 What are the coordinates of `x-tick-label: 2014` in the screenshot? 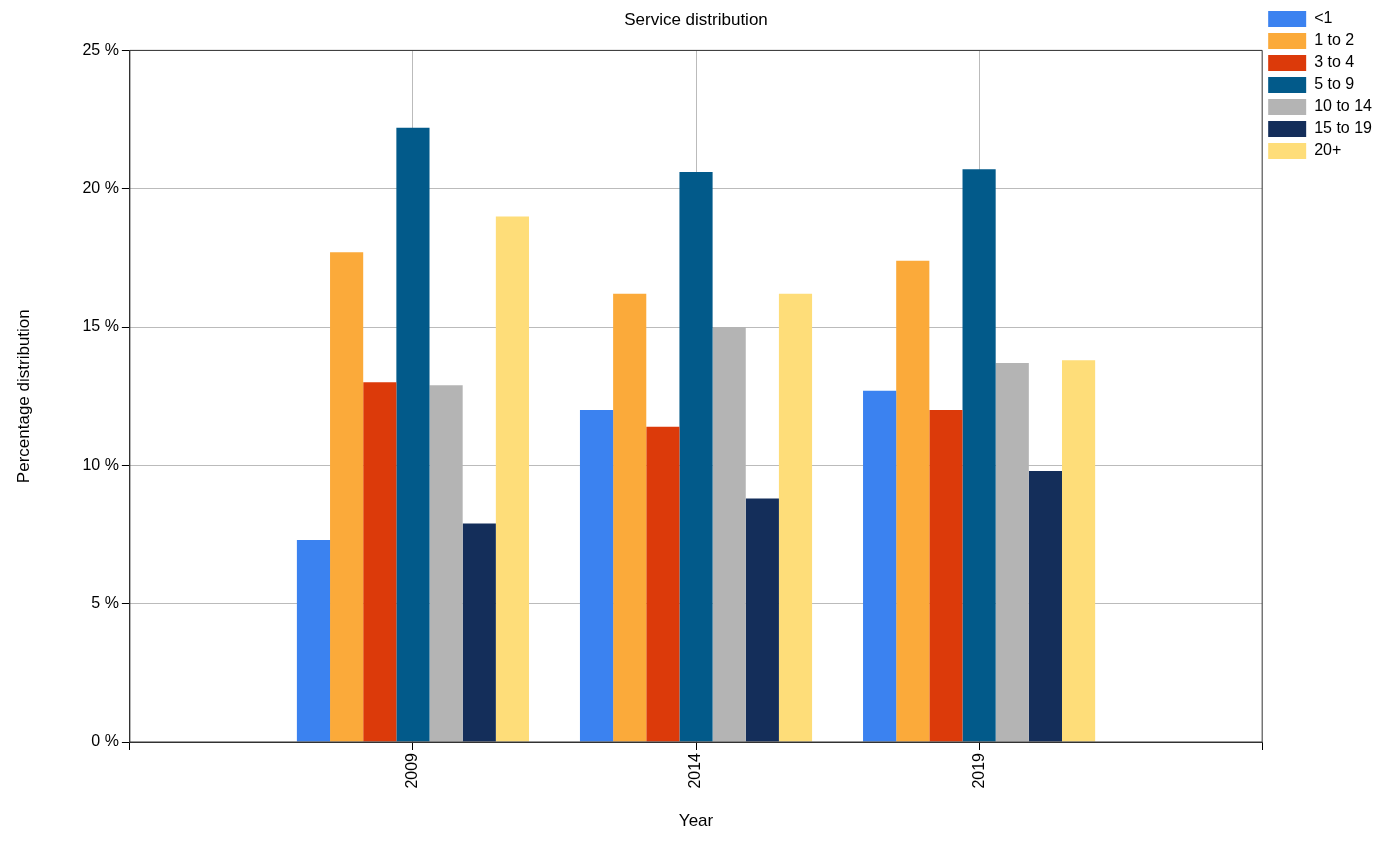 It's located at (695, 770).